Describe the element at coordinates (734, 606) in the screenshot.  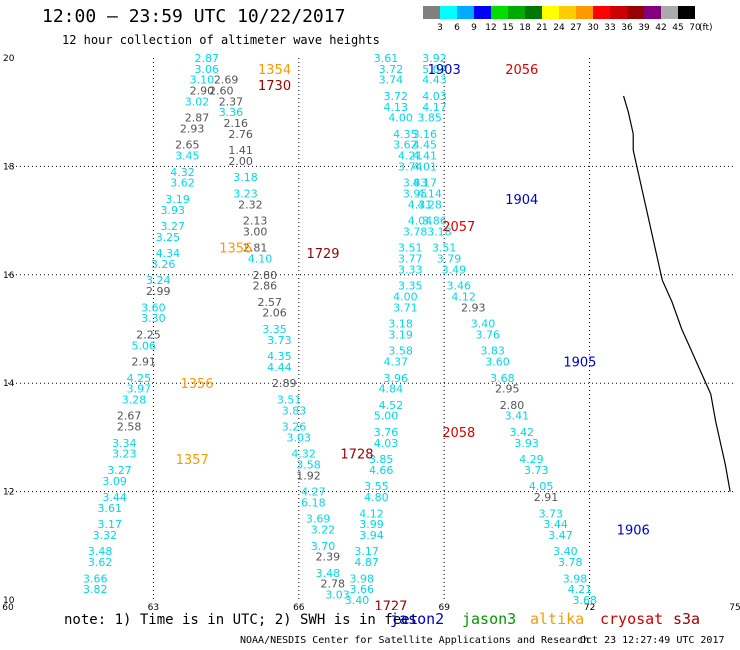
I see `x-tick-label: 75` at that location.